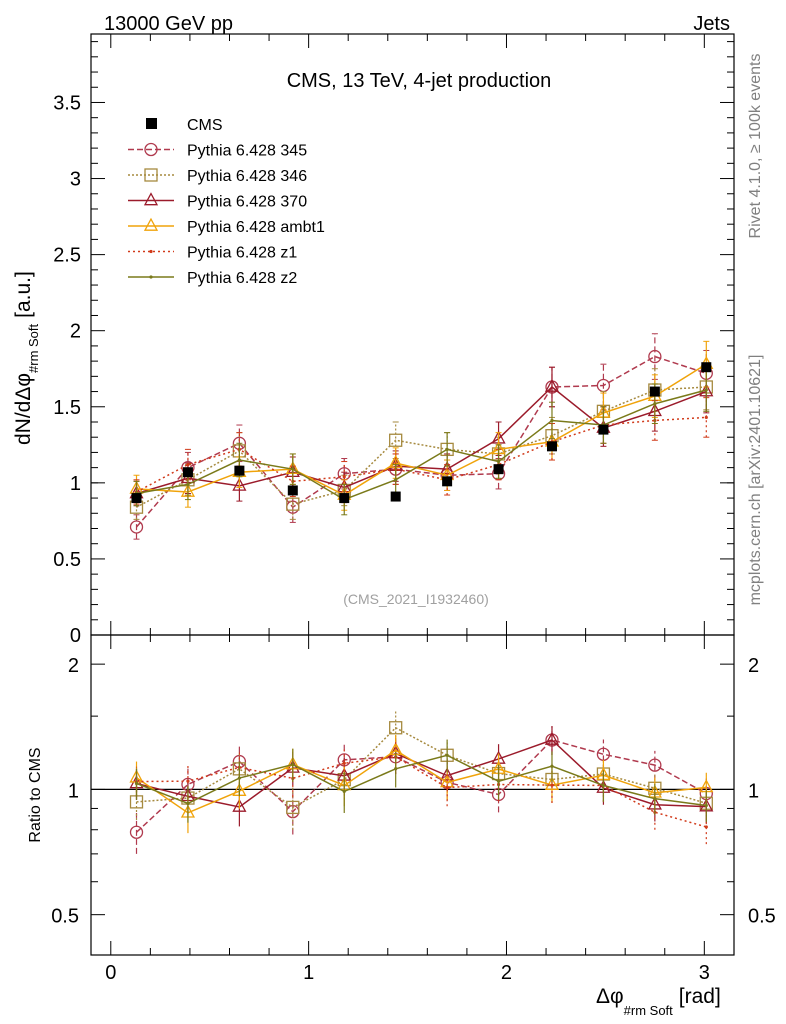 Image resolution: width=786 pixels, height=1024 pixels. I want to click on svg-text:dN/dΔφ#rm Soft[a.u.]: dN/dΔφ#rm Soft [a.u.], so click(26, 358).